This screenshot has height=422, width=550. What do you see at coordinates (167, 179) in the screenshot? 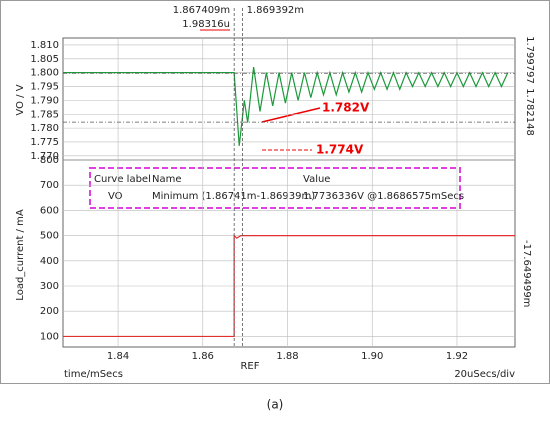
I see `table-header: Name` at bounding box center [167, 179].